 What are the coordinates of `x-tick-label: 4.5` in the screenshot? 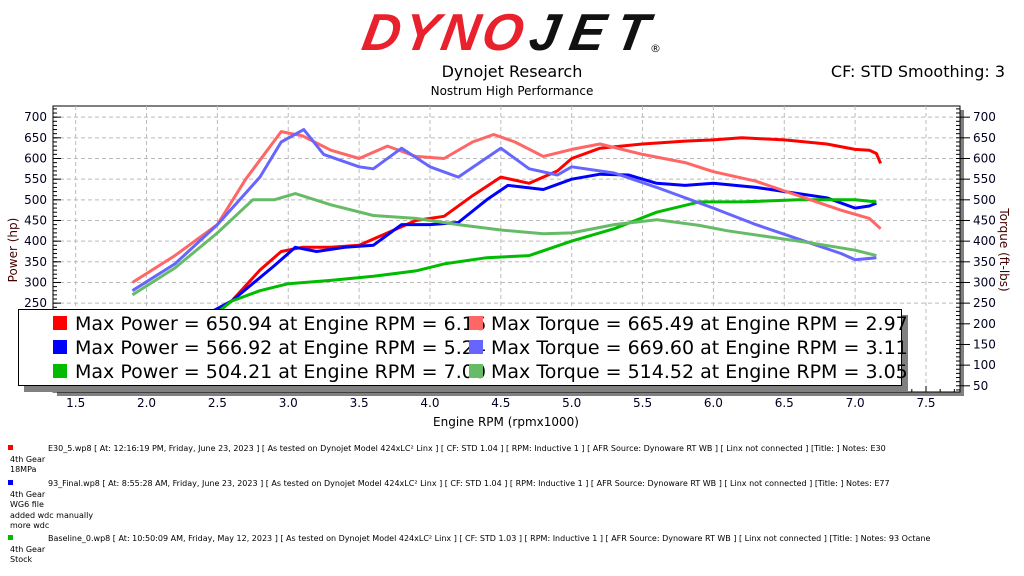 It's located at (500, 403).